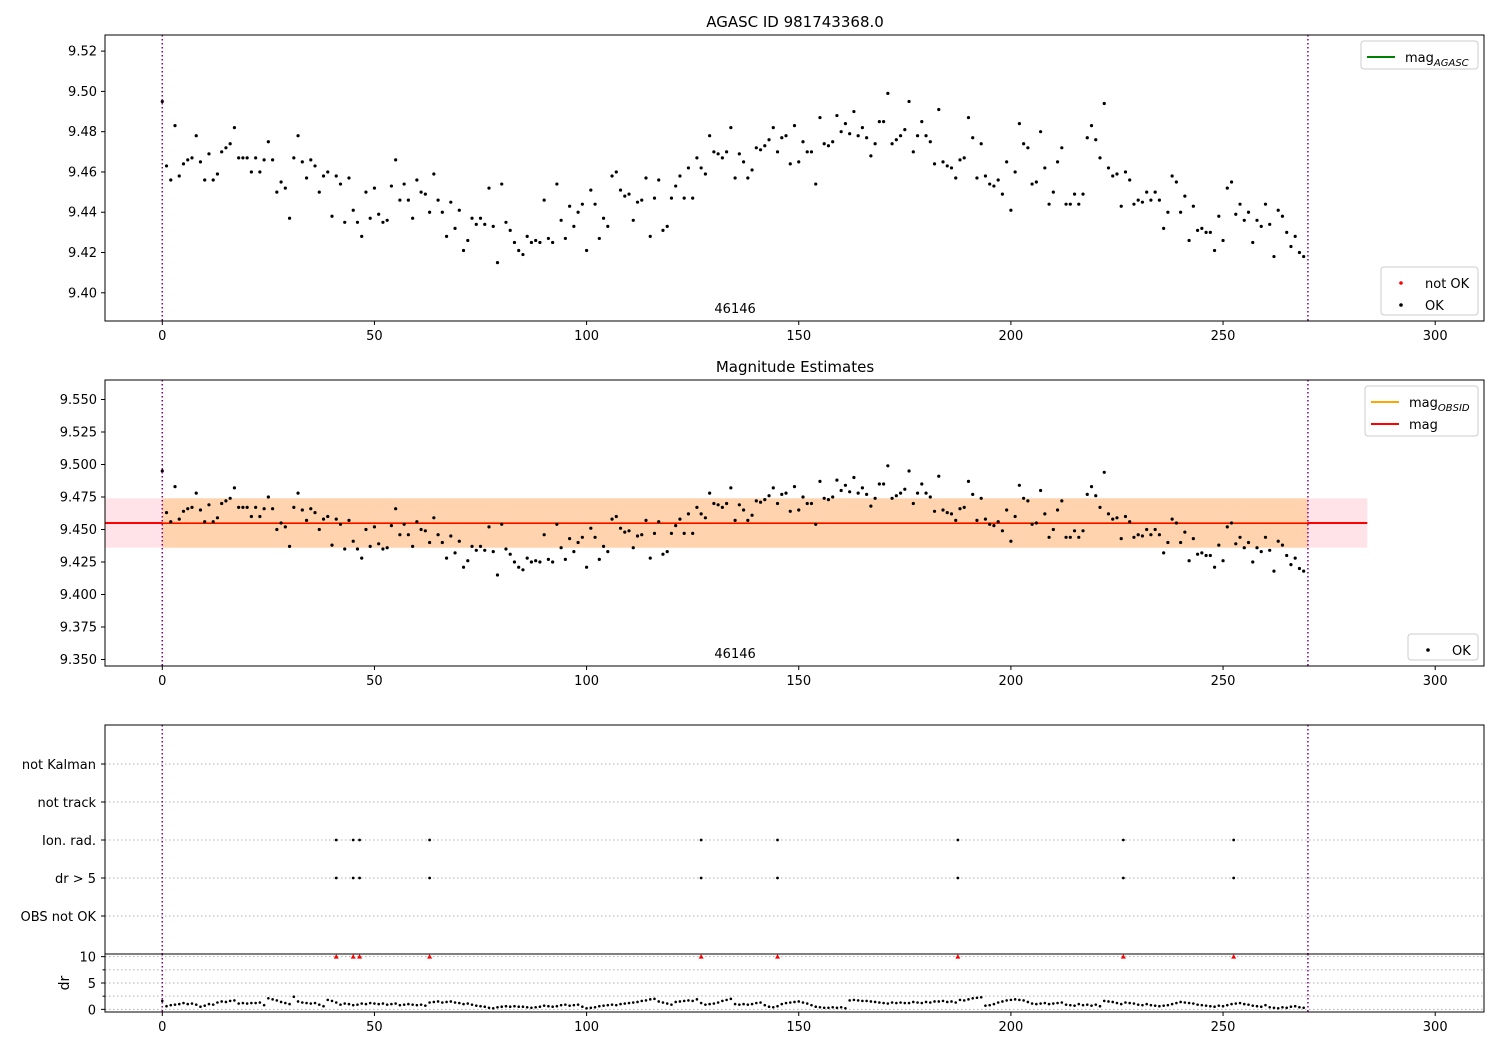 Image resolution: width=1500 pixels, height=1050 pixels. What do you see at coordinates (1429, 291) in the screenshot?
I see `agasc-bottom-legend-box` at bounding box center [1429, 291].